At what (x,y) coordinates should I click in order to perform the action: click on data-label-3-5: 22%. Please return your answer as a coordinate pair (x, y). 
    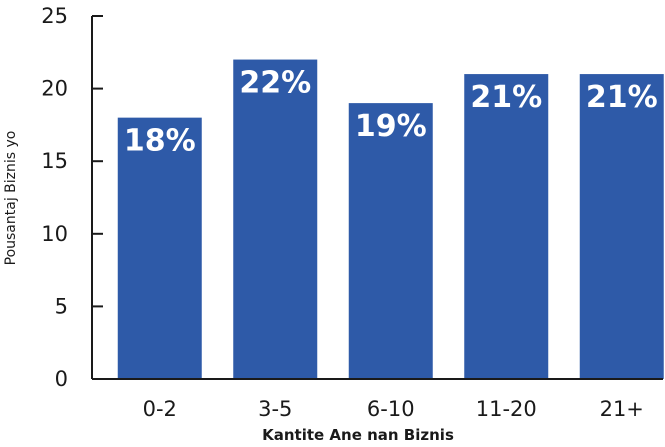
    Looking at the image, I should click on (275, 83).